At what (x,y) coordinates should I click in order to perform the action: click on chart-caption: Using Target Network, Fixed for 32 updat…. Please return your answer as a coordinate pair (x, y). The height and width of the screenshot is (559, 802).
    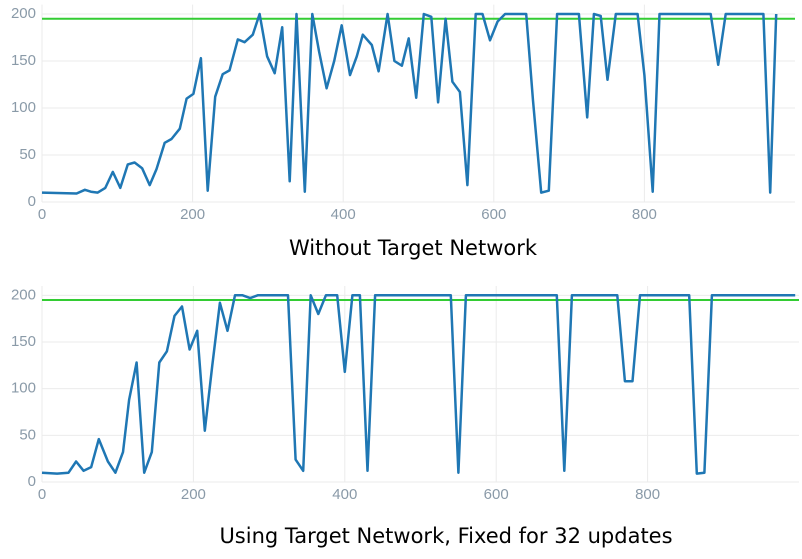
    Looking at the image, I should click on (445, 536).